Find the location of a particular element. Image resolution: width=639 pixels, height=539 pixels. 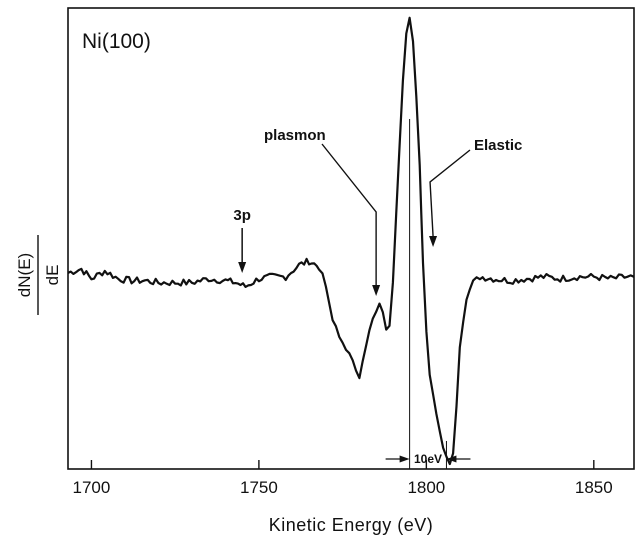

annotation-width-10ev: 10eV is located at coordinates (428, 294).